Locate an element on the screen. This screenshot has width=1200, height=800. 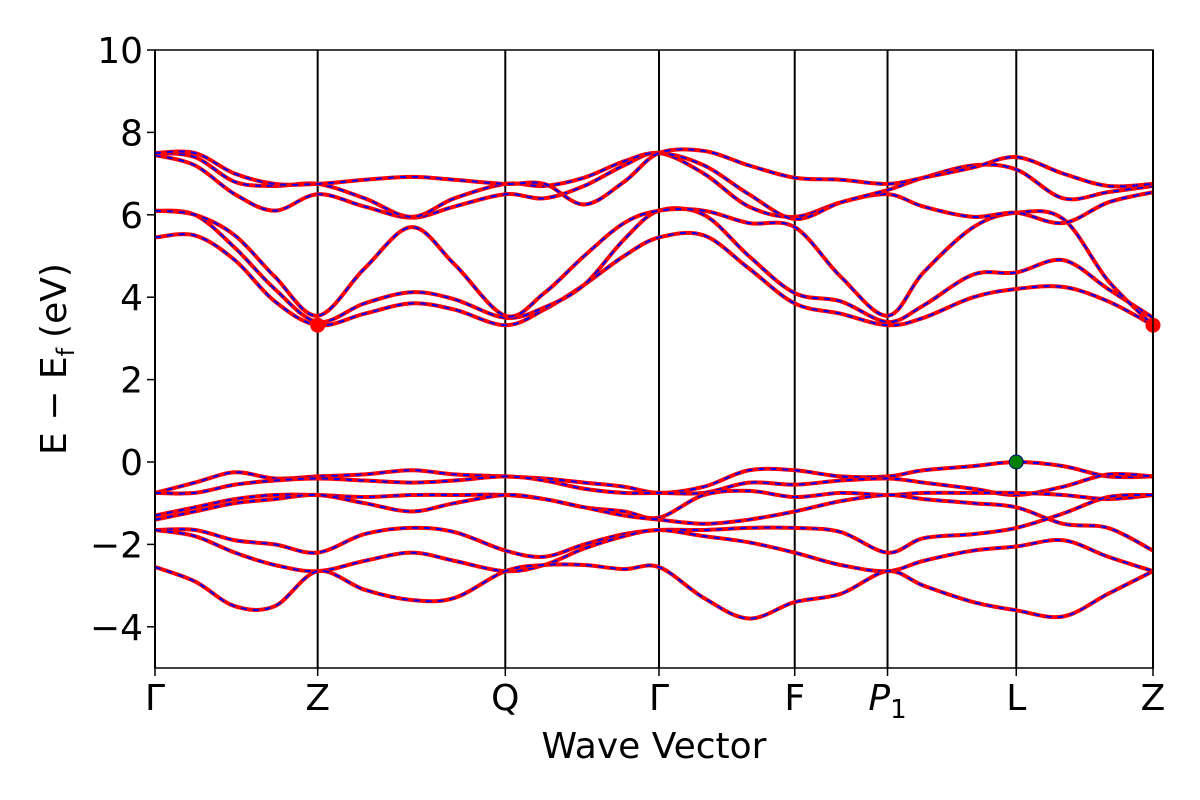
x-tick-label: Q is located at coordinates (505, 698).